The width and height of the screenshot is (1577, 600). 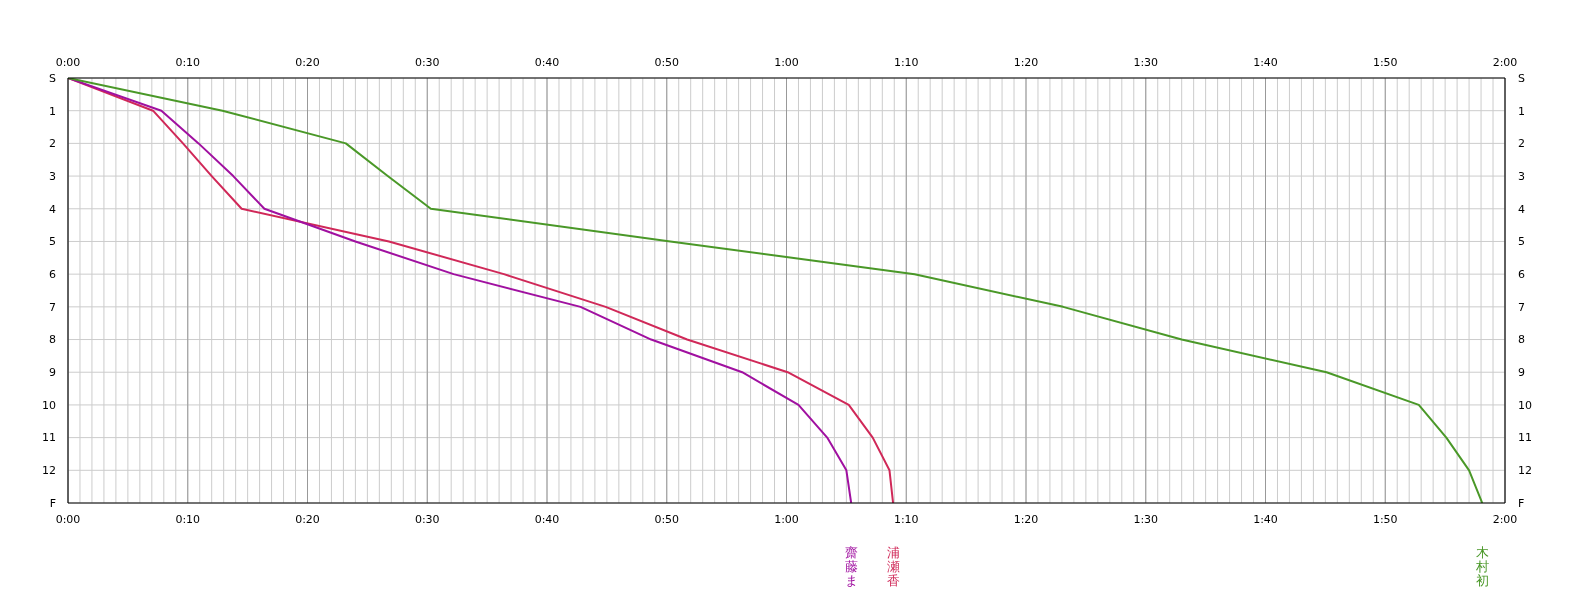 What do you see at coordinates (906, 62) in the screenshot?
I see `x2-tick-label: 1:10` at bounding box center [906, 62].